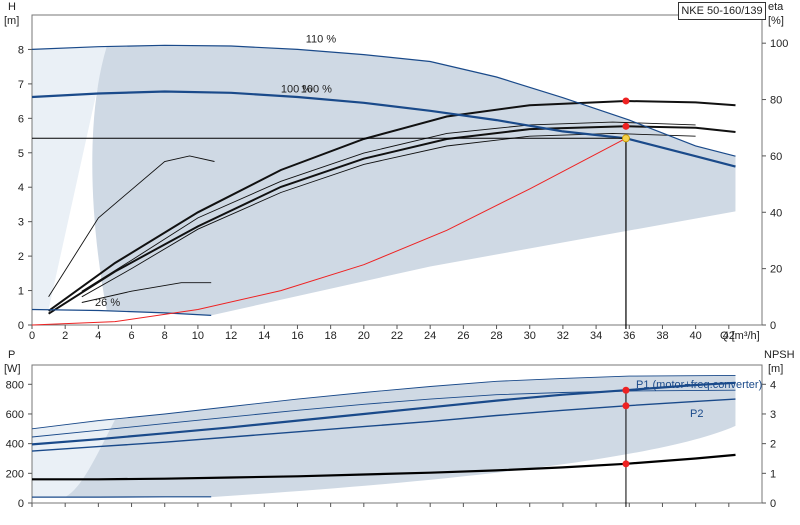  Describe the element at coordinates (331, 336) in the screenshot. I see `x-tick-label: 18` at that location.